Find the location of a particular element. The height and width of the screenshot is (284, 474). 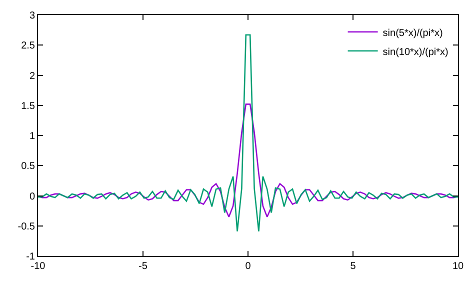

x-tick-label: -5 is located at coordinates (143, 266).